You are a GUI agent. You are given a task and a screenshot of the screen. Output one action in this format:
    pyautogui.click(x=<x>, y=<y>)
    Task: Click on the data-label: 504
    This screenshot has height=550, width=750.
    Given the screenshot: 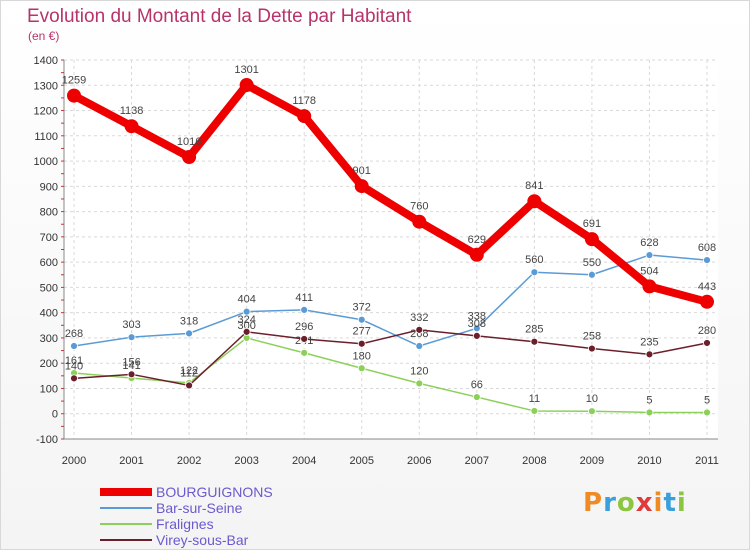 What is the action you would take?
    pyautogui.click(x=649, y=271)
    